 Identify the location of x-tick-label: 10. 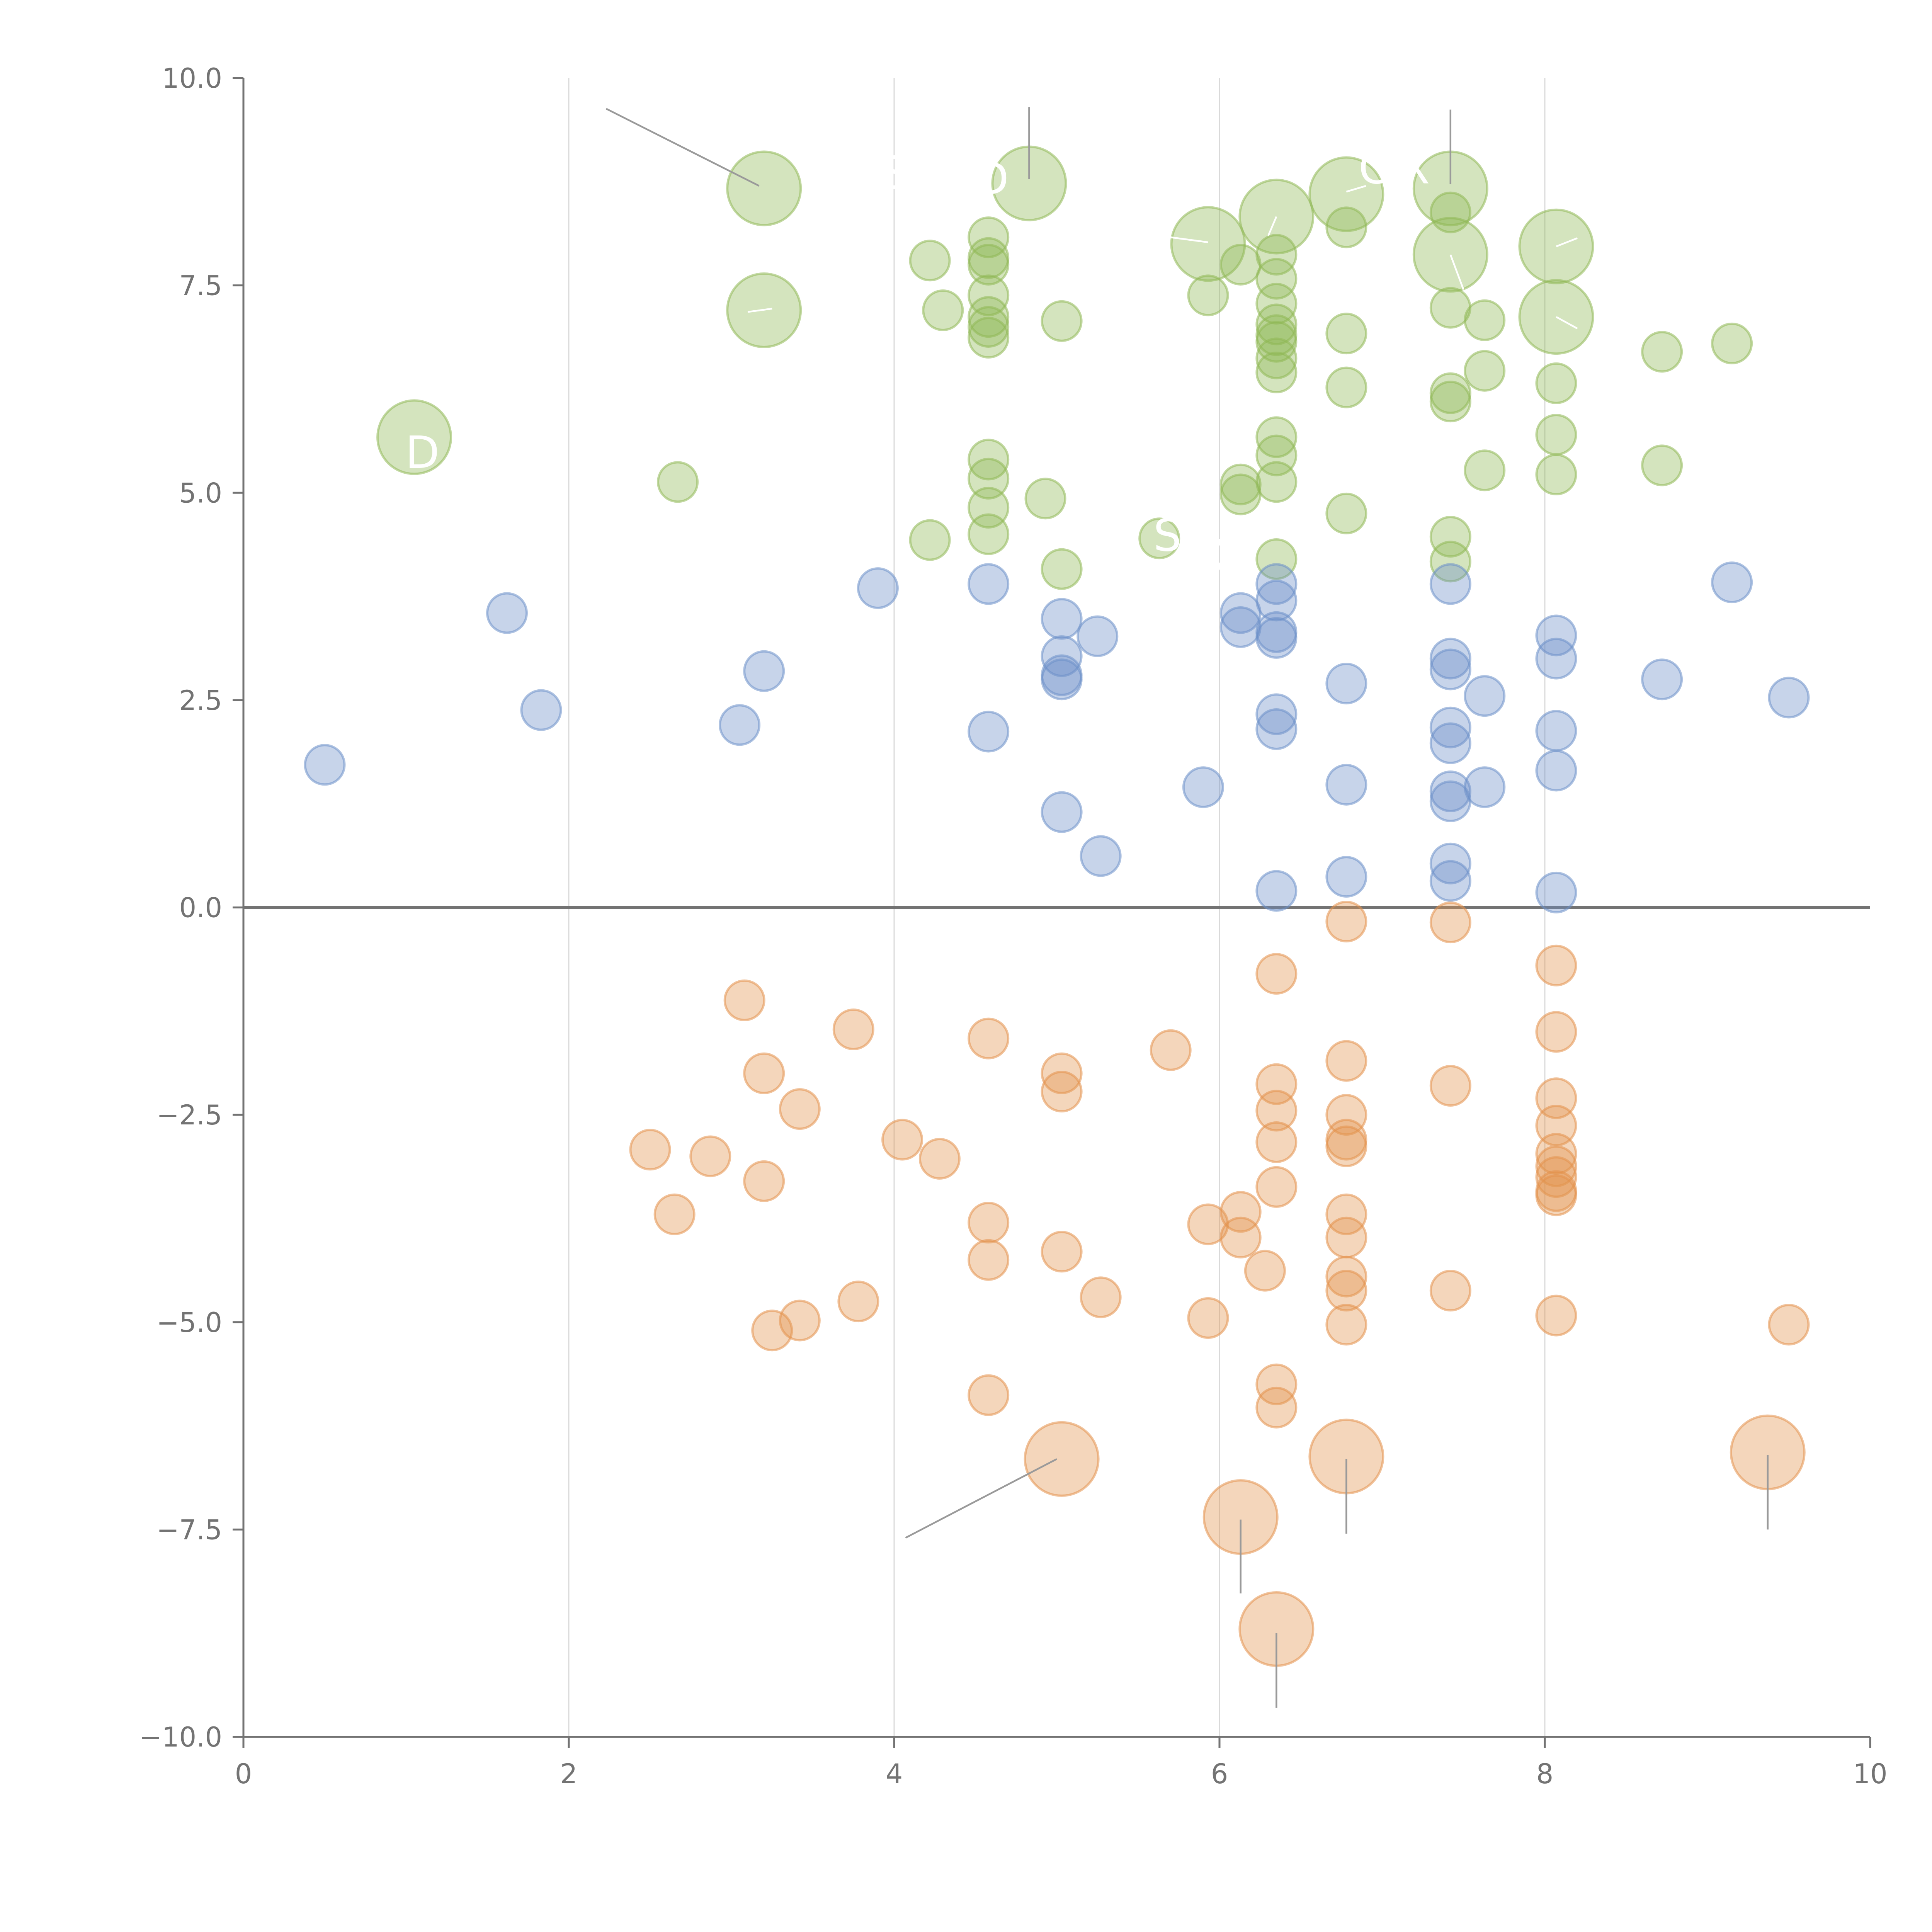
(1870, 1774).